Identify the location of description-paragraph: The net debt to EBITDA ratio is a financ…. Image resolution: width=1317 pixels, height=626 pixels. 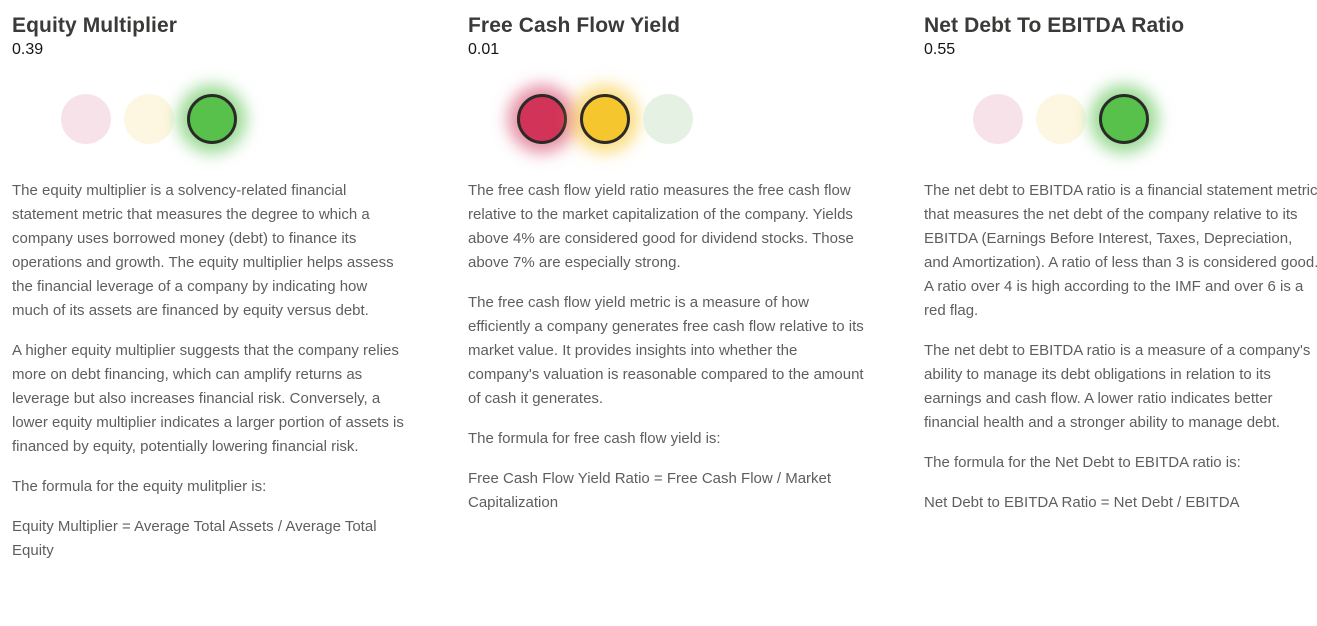
(1120, 250).